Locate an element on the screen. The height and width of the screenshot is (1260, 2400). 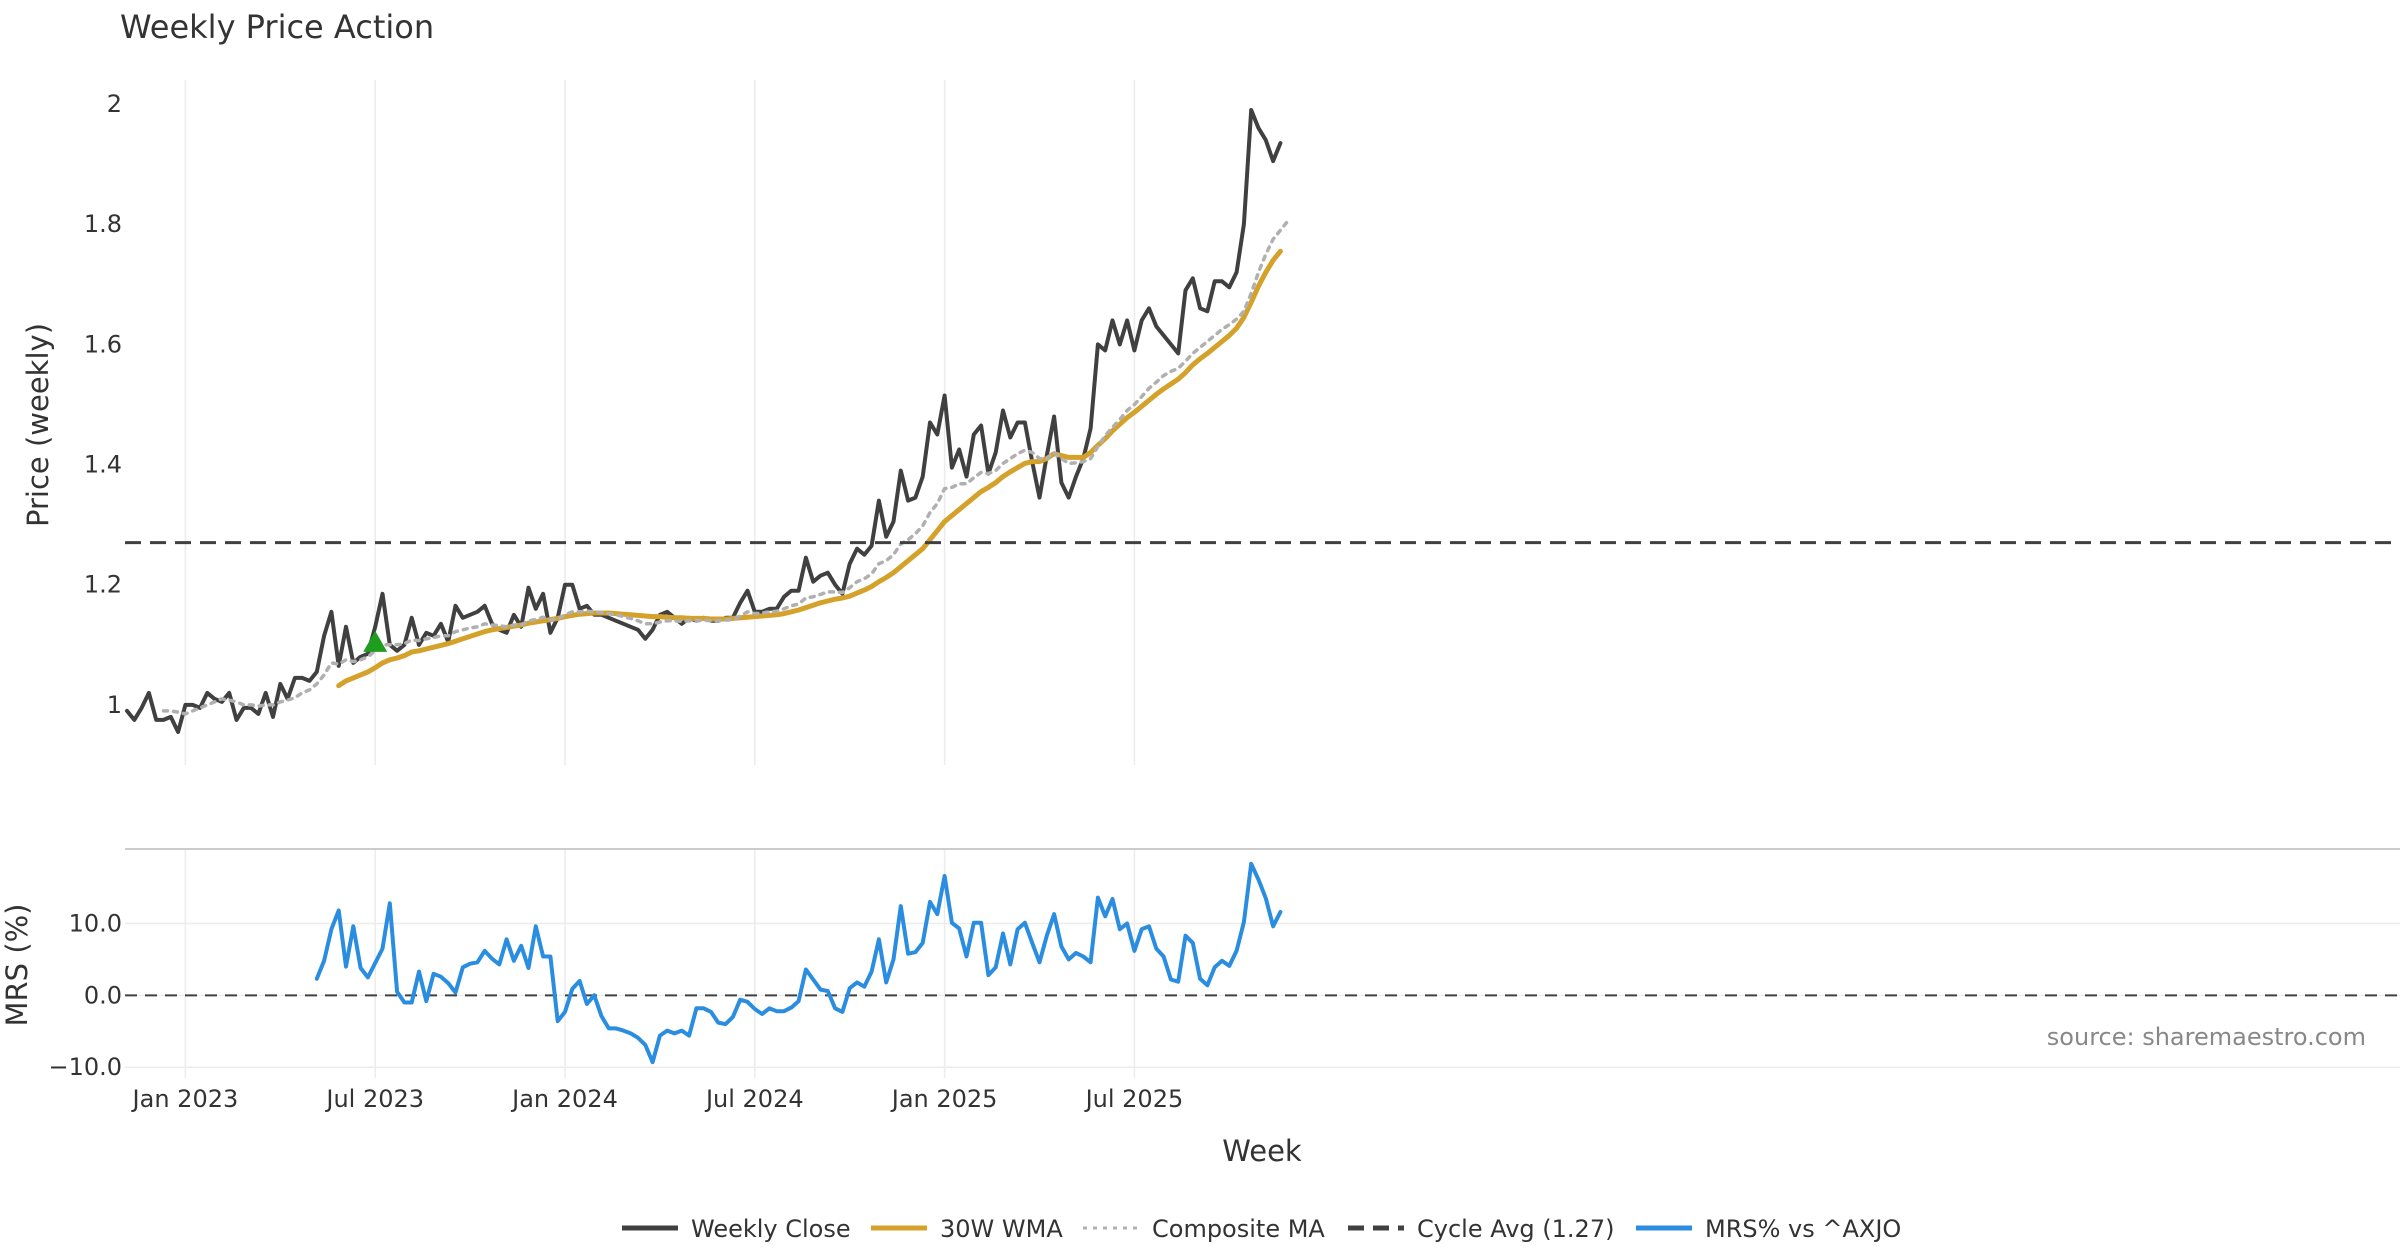
mrs-line is located at coordinates (798, 963).